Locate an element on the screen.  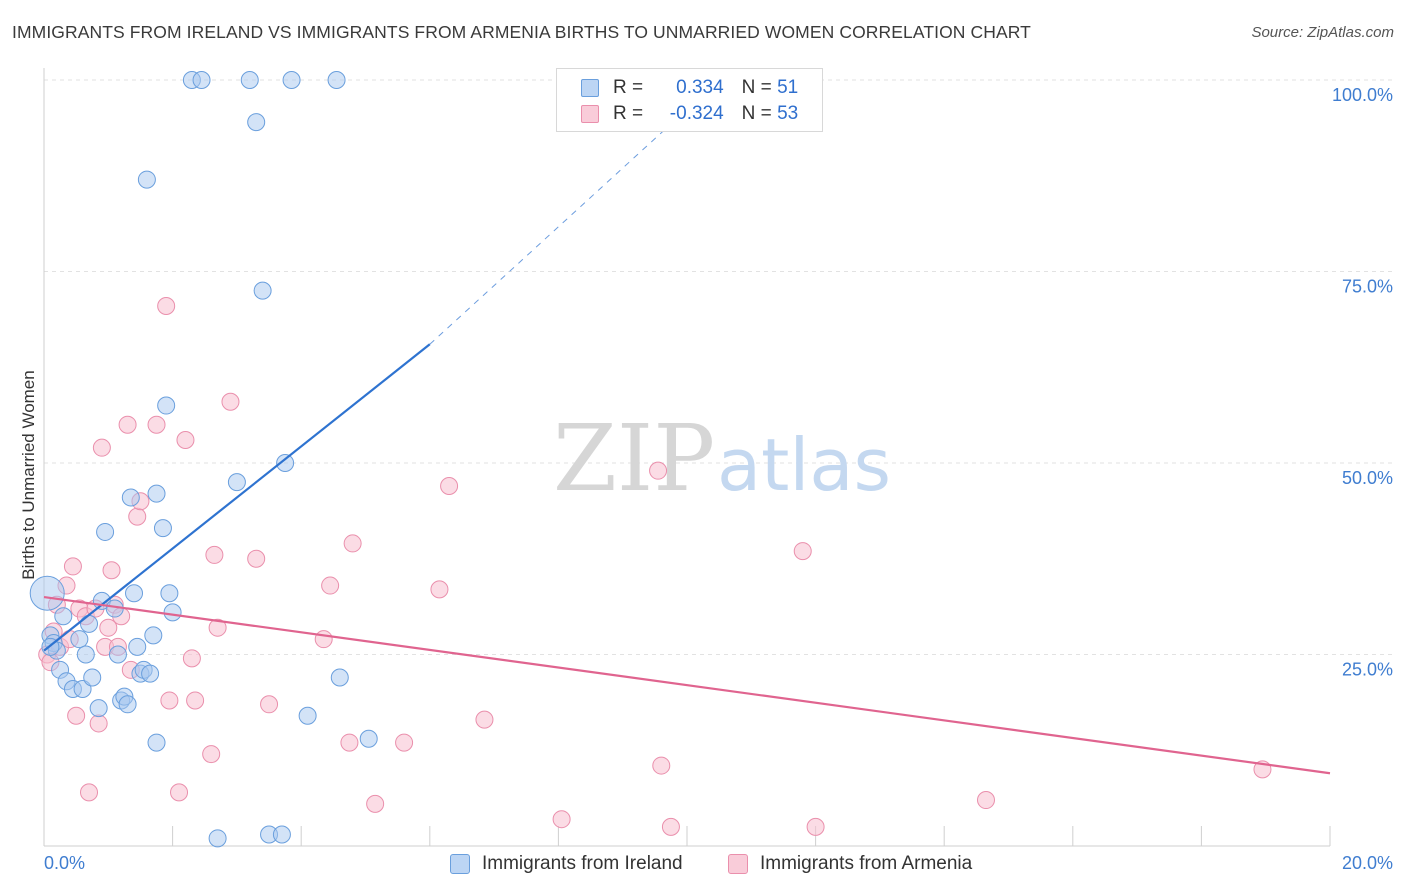
legend-swatch-ireland is located at coordinates (590, 88).